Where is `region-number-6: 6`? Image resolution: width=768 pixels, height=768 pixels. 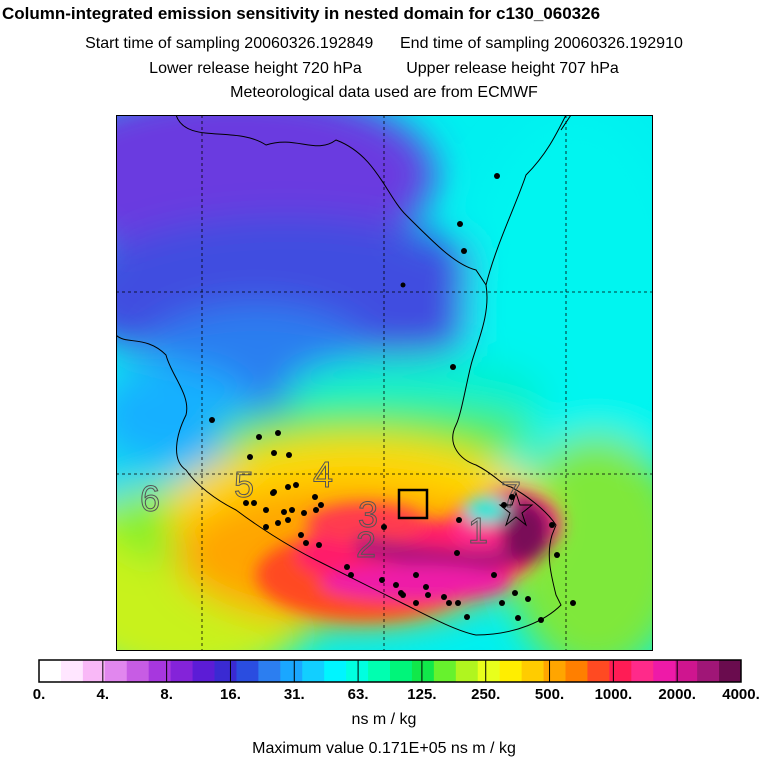
region-number-6: 6 is located at coordinates (150, 498).